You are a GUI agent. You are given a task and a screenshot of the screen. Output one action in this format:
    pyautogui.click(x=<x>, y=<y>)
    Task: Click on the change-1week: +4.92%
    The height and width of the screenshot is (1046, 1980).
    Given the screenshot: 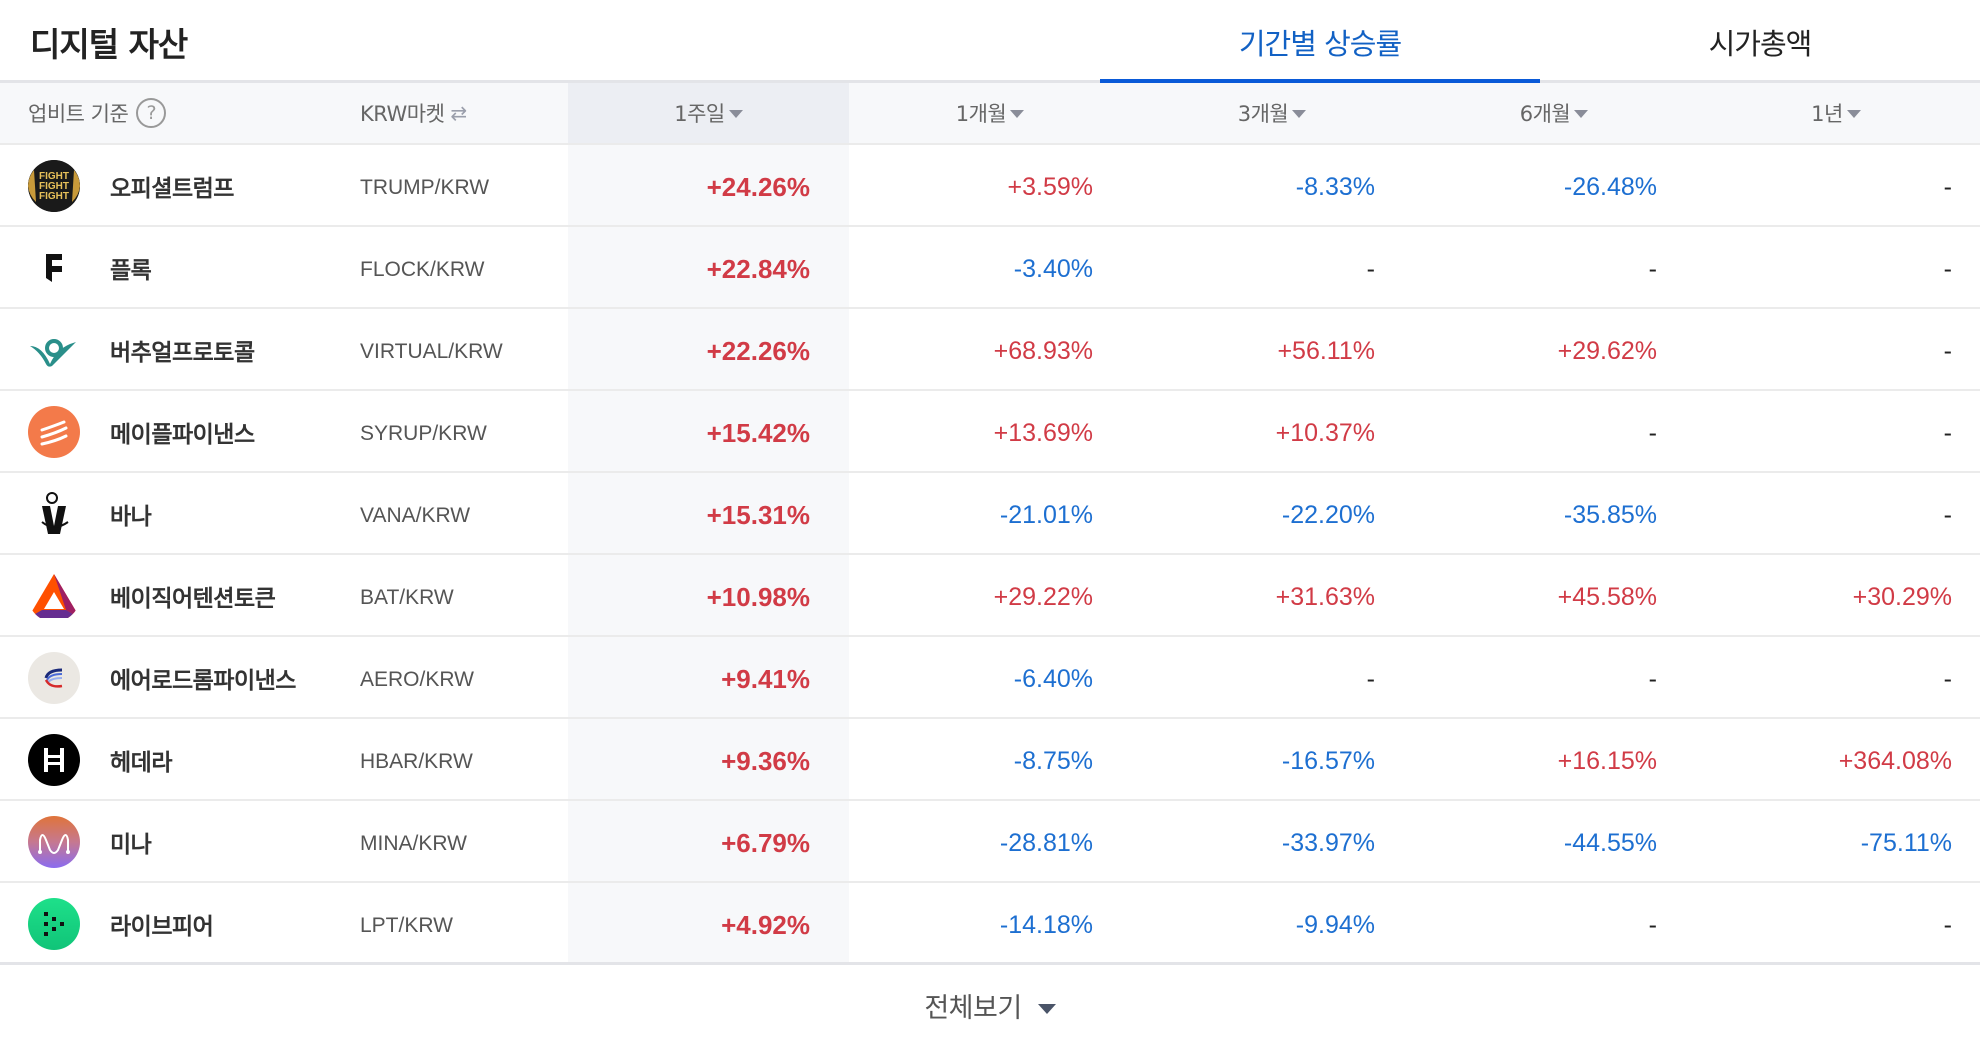 What is the action you would take?
    pyautogui.click(x=765, y=924)
    